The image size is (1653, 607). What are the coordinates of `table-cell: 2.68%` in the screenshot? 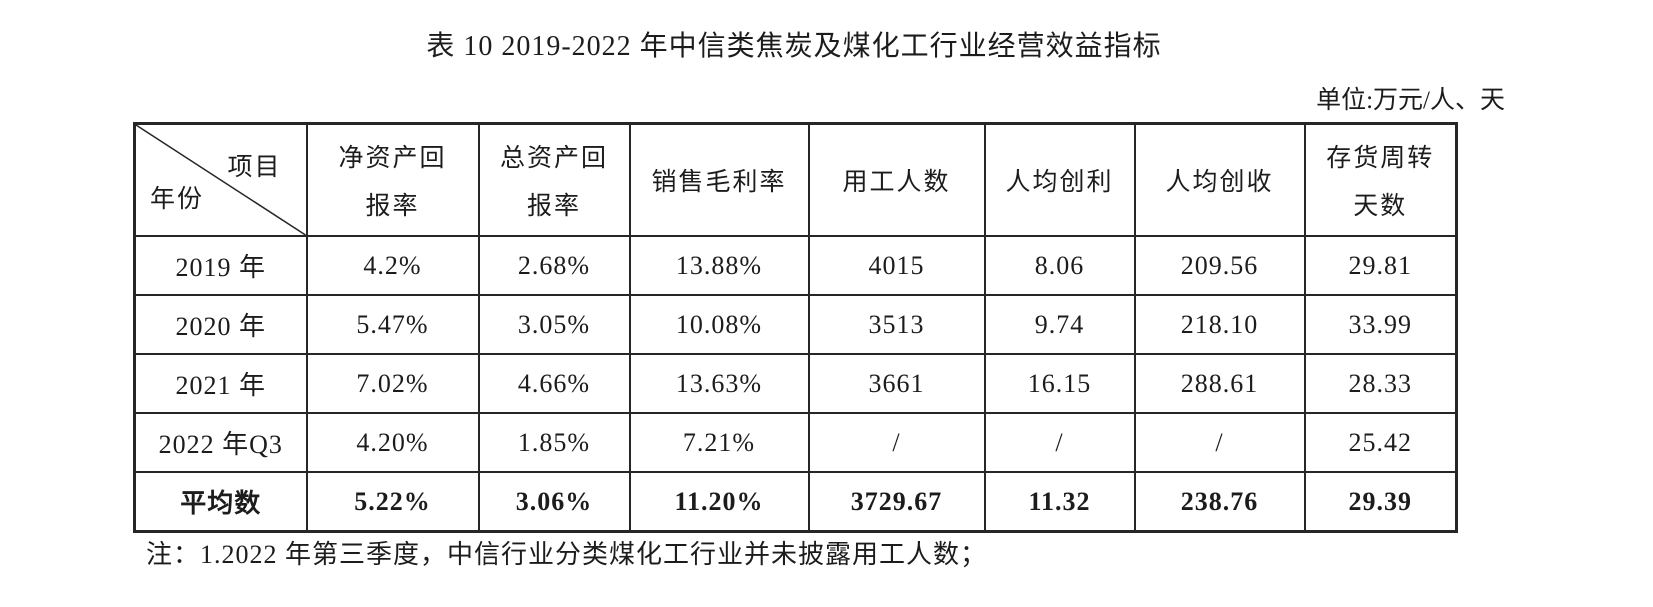 It's located at (554, 265).